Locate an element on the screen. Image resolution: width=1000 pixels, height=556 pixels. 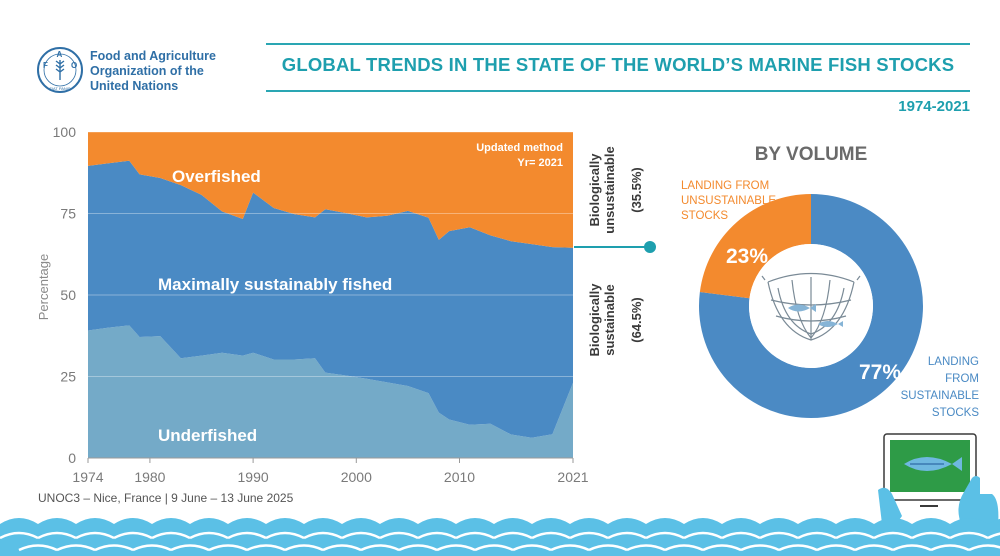
org-line-3: United Nations is located at coordinates (134, 86).